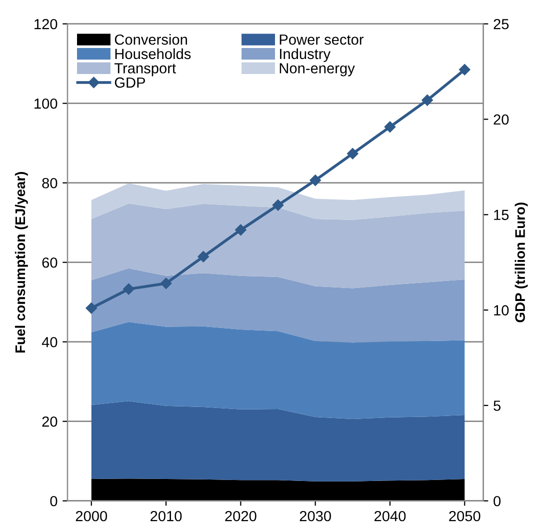 The width and height of the screenshot is (540, 530). I want to click on y2-tick-label: 15, so click(501, 215).